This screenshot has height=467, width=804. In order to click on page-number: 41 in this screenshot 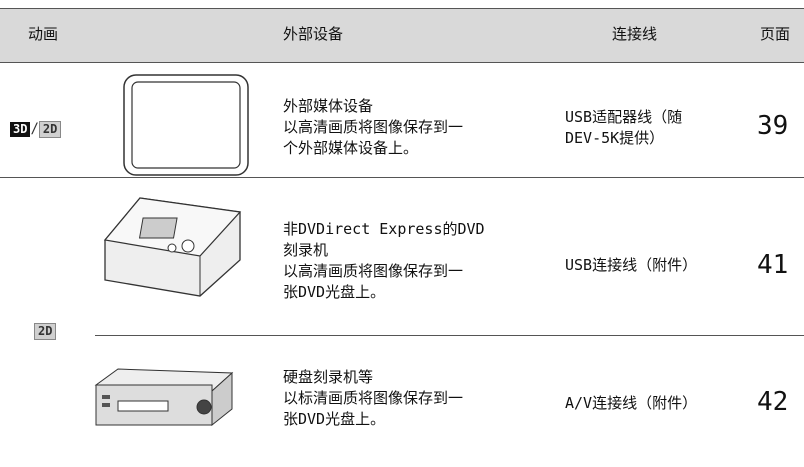, I will do `click(773, 265)`.